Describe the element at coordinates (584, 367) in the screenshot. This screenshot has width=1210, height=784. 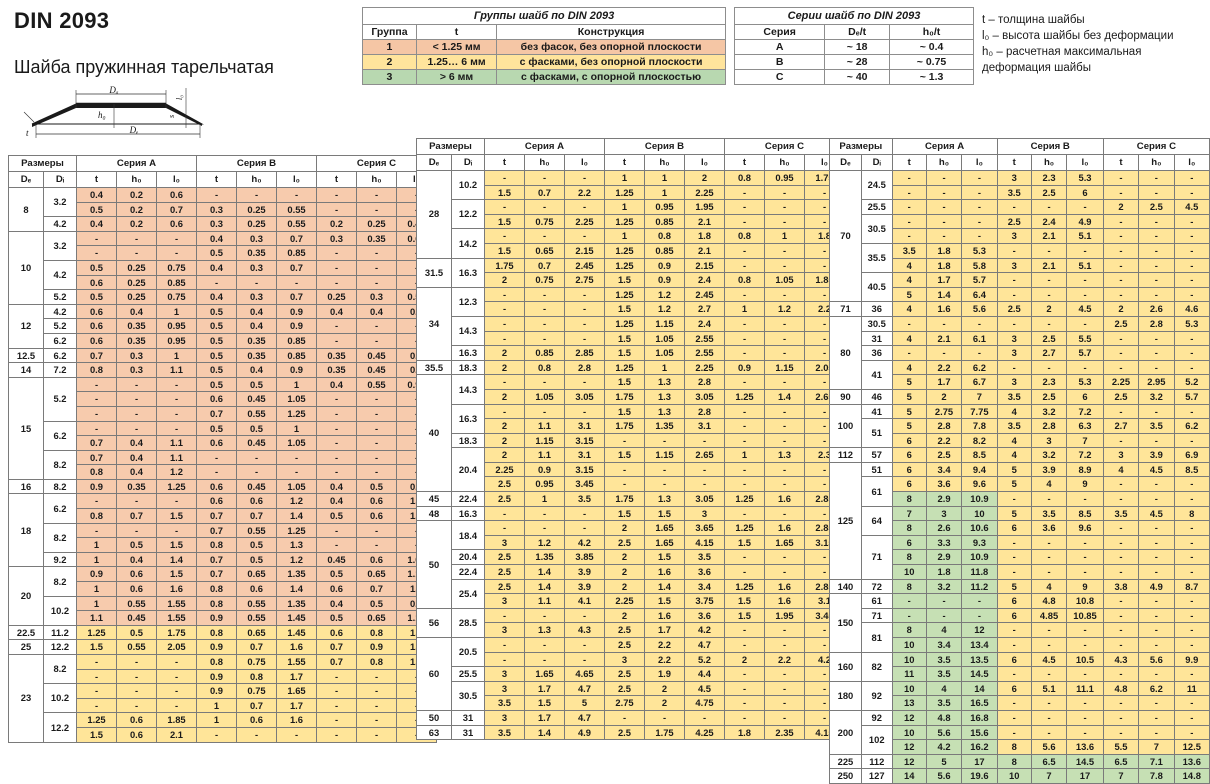
I see `cell-value: 2.8` at that location.